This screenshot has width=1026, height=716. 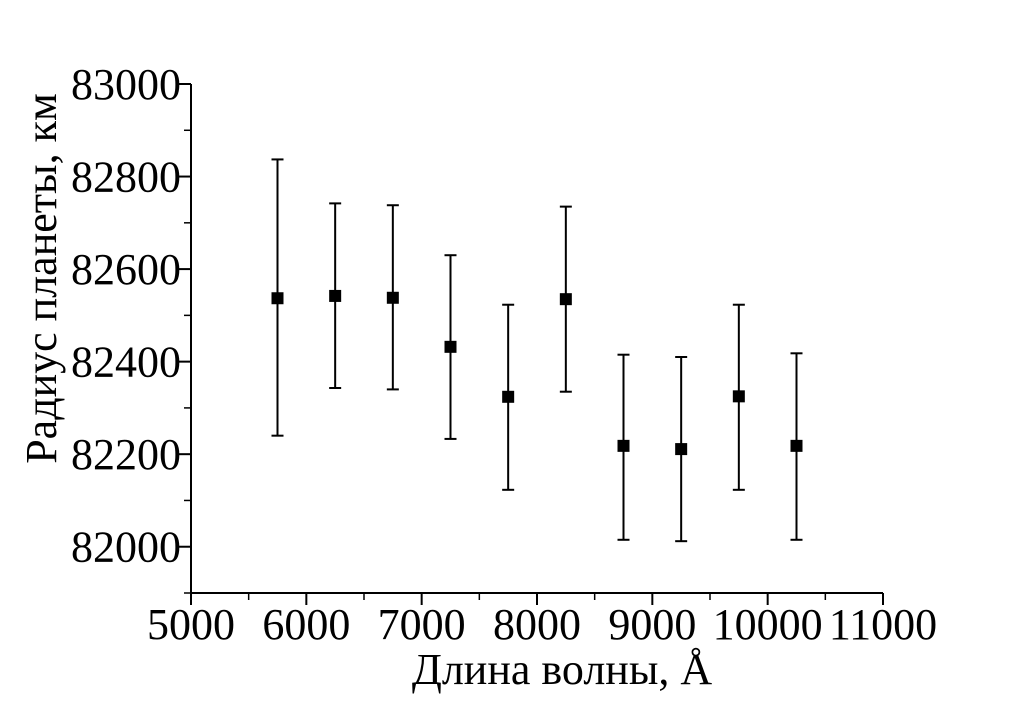 I want to click on y-tick-label: 82400, so click(x=126, y=362).